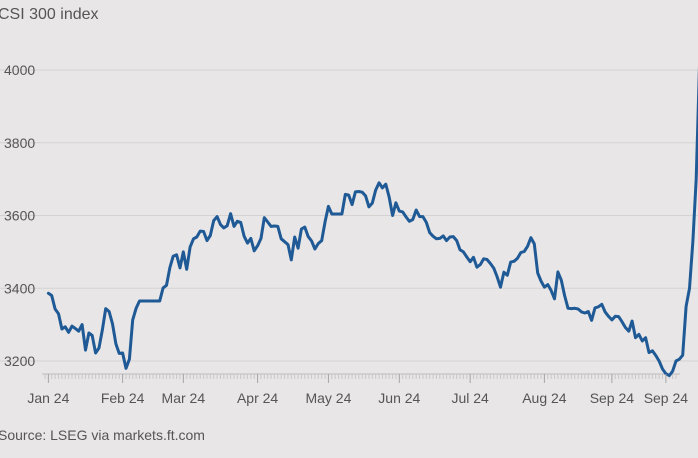 Image resolution: width=698 pixels, height=458 pixels. Describe the element at coordinates (470, 398) in the screenshot. I see `x-tick-label: Jul 24` at that location.